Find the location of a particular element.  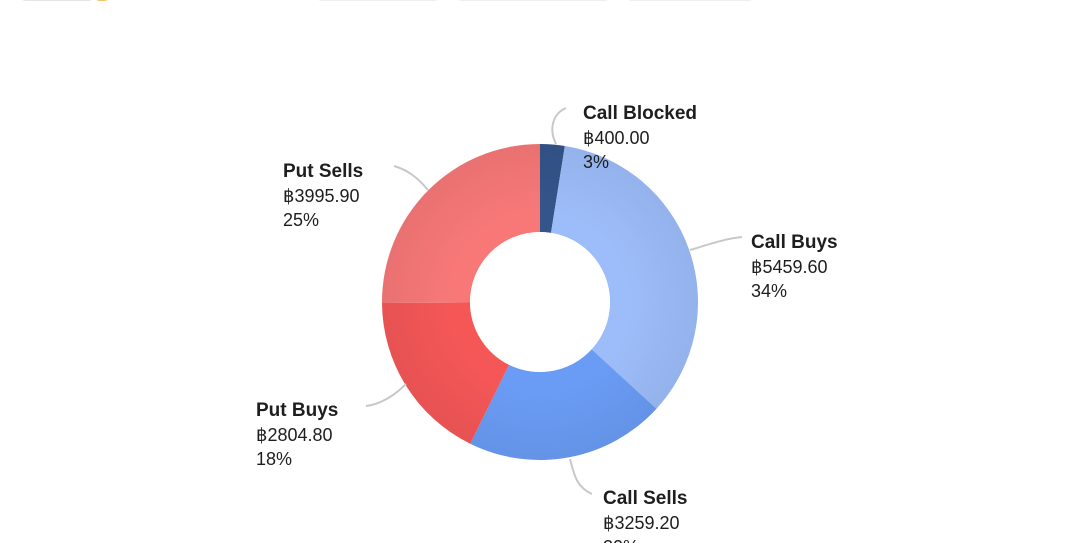

slice-label-call-blocked: Call Blocked is located at coordinates (640, 113).